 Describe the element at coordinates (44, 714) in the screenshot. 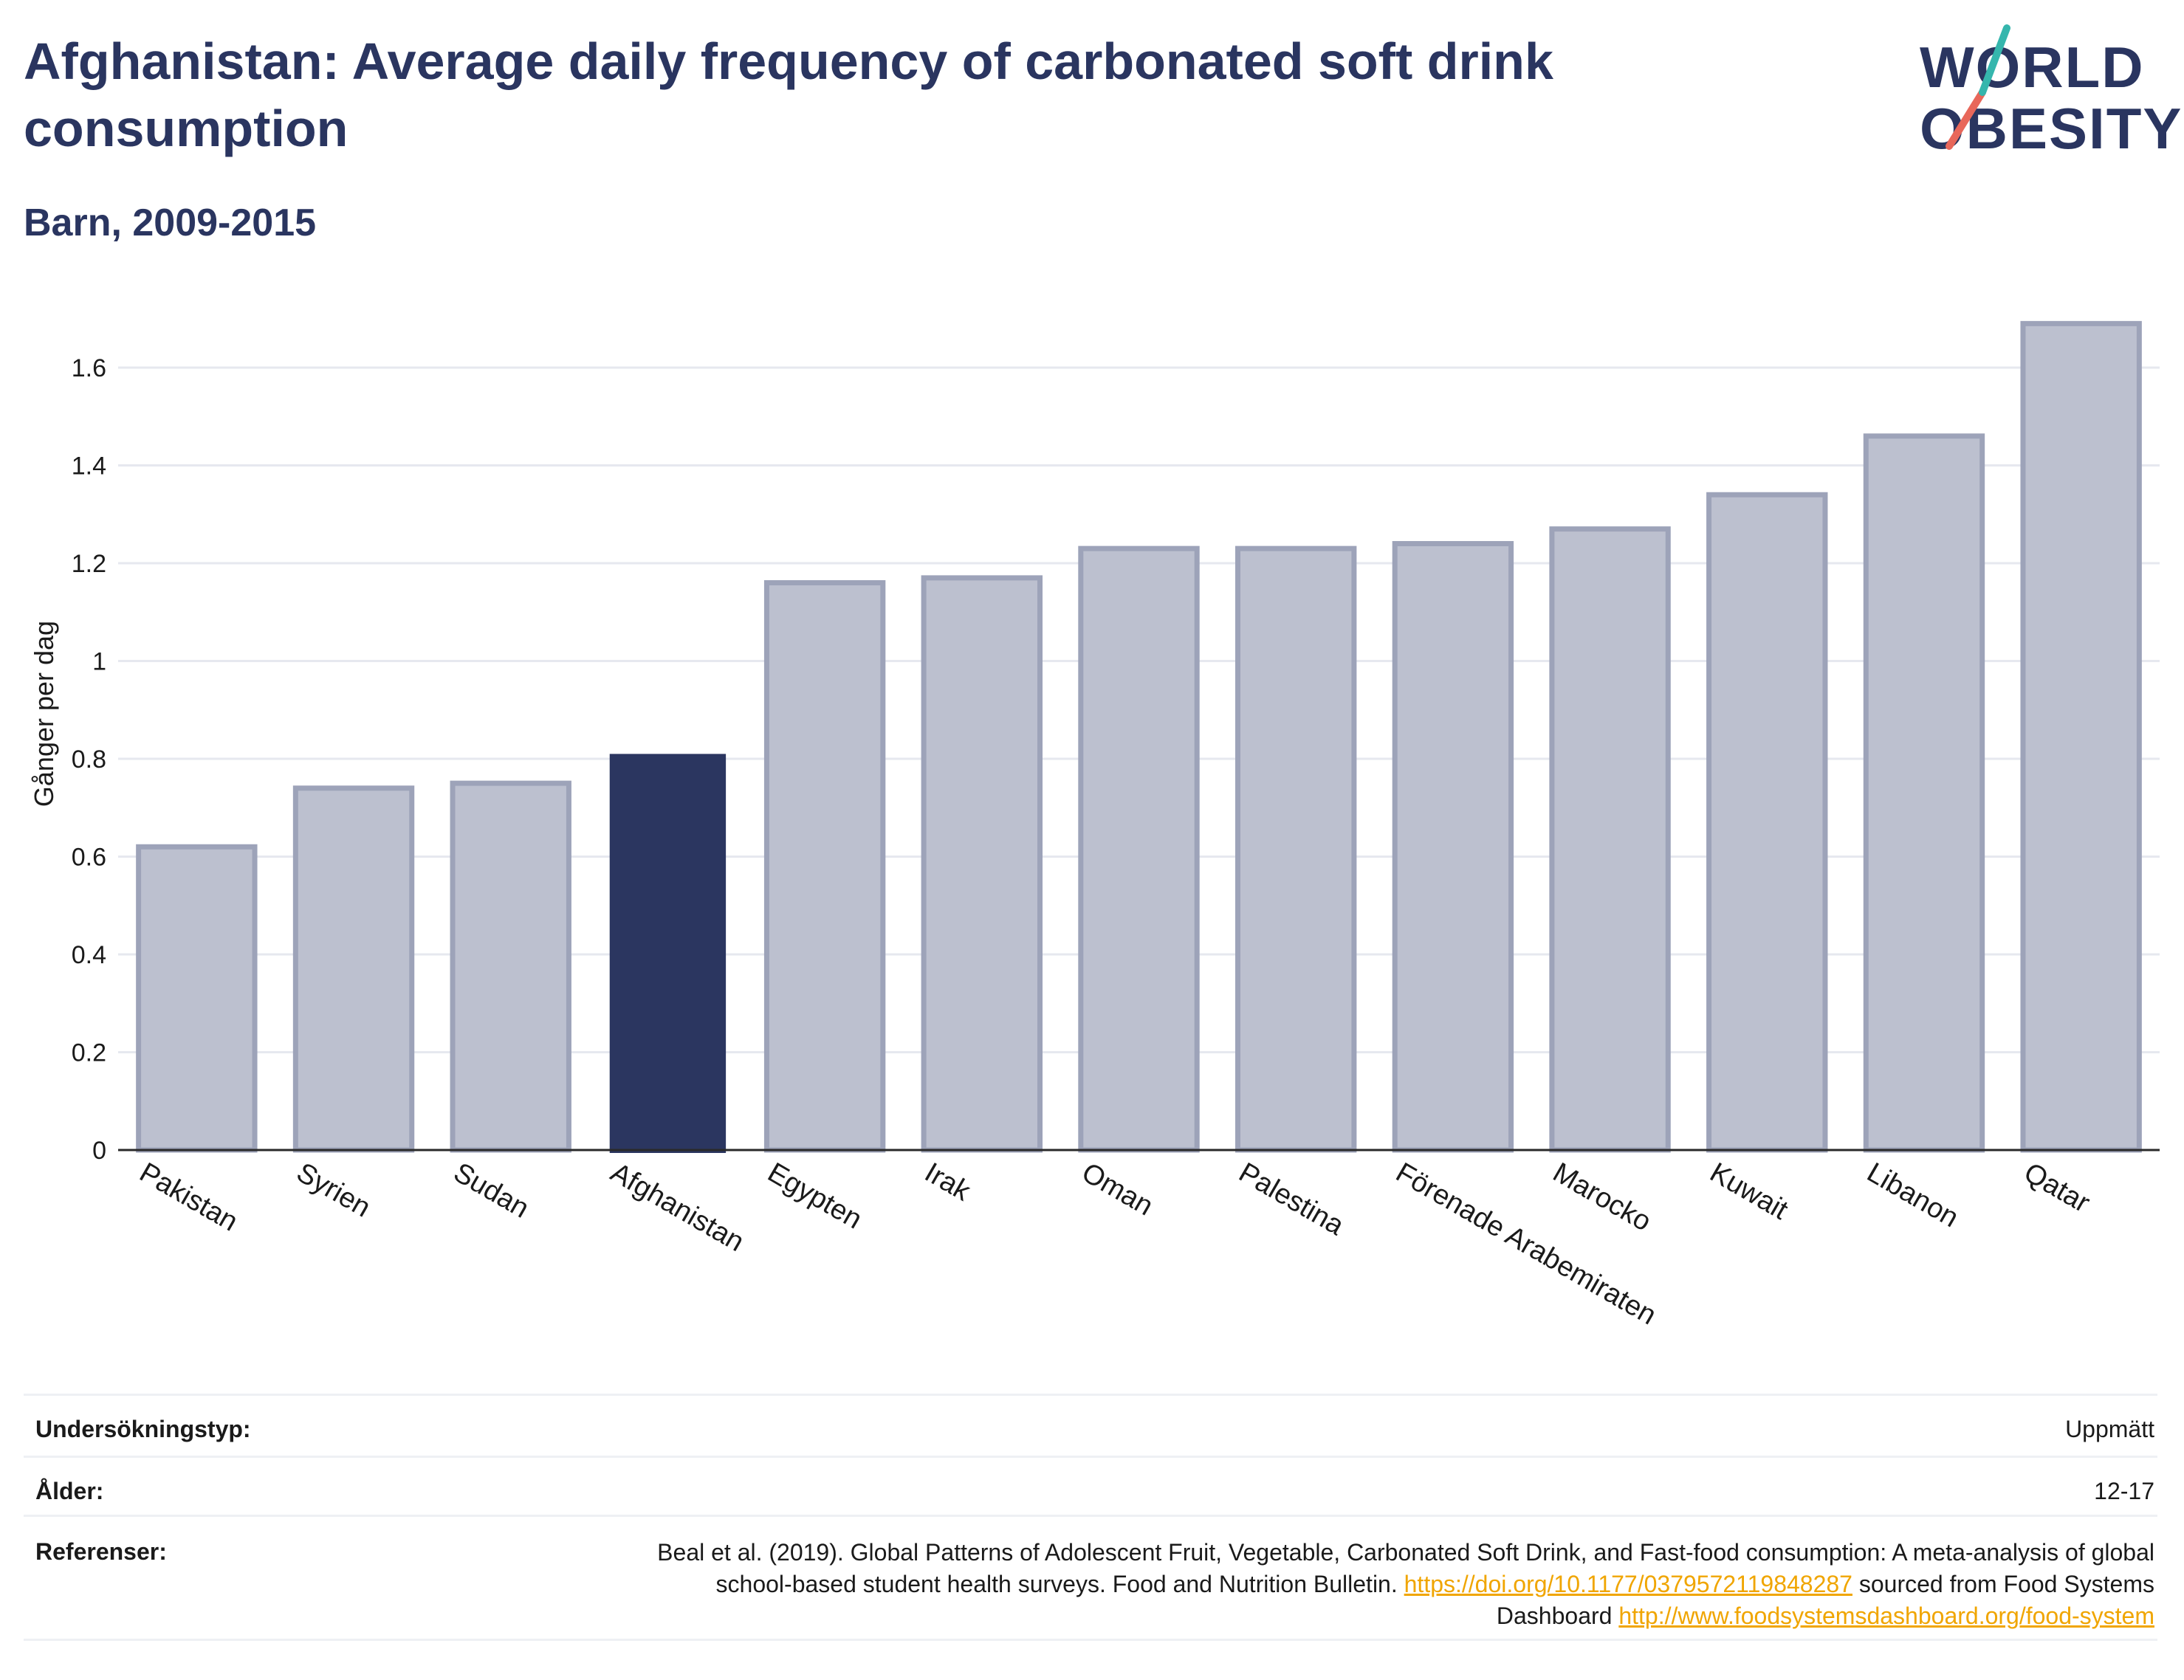

I see `y-axis-label: Gånger per dag` at that location.